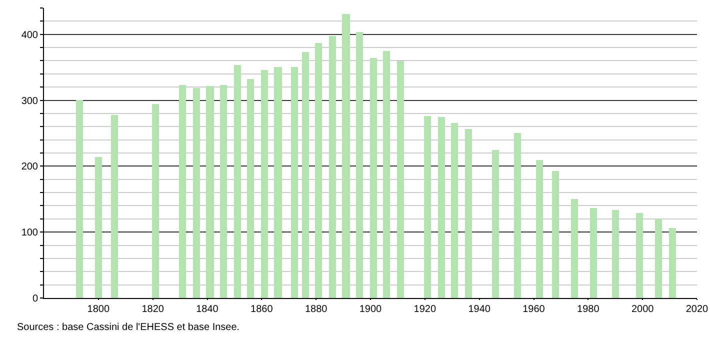 The height and width of the screenshot is (340, 710). Describe the element at coordinates (153, 309) in the screenshot. I see `x-tick-label: 1820` at that location.